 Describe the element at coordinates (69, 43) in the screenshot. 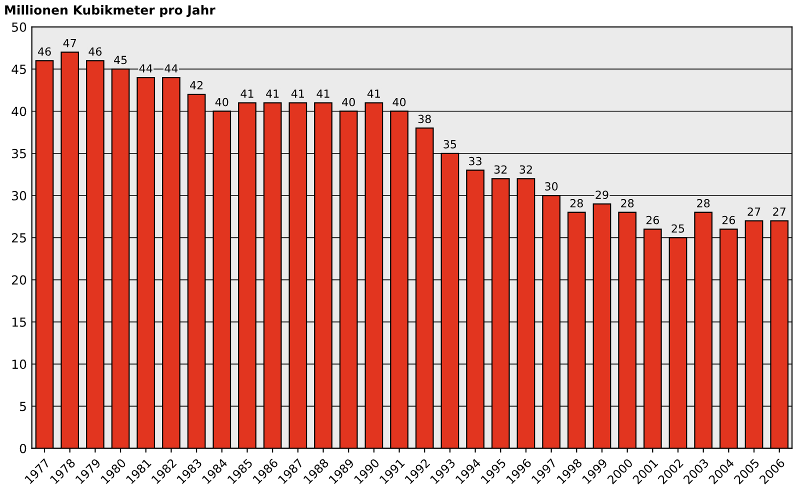

I see `data-label: 47` at that location.